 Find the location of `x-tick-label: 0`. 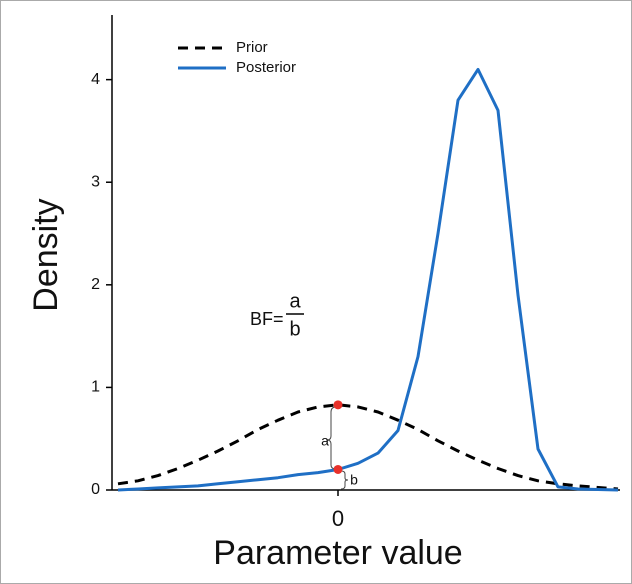

x-tick-label: 0 is located at coordinates (338, 518).